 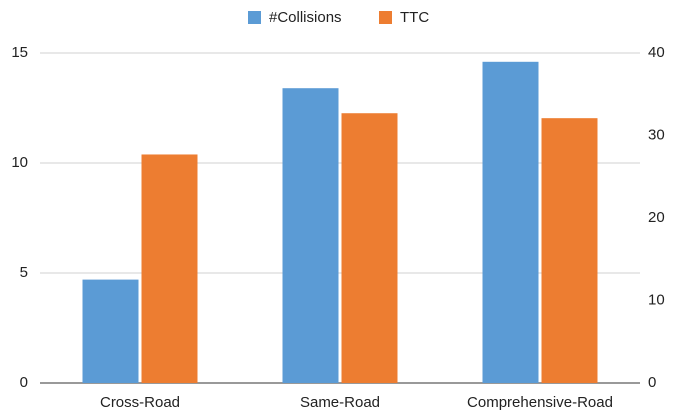 I want to click on x-tick-label: Same-Road, so click(x=340, y=402).